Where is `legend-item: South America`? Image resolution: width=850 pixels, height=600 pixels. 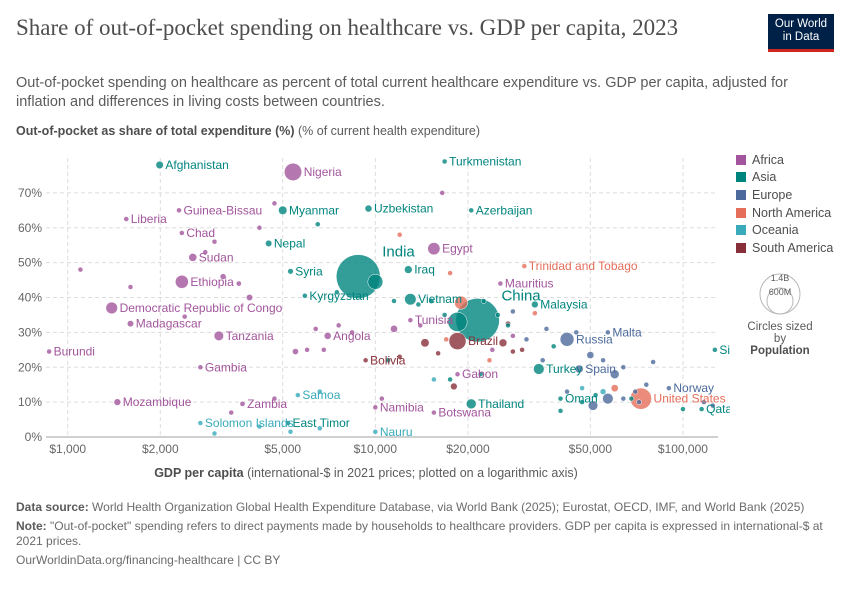 legend-item: South America is located at coordinates (784, 248).